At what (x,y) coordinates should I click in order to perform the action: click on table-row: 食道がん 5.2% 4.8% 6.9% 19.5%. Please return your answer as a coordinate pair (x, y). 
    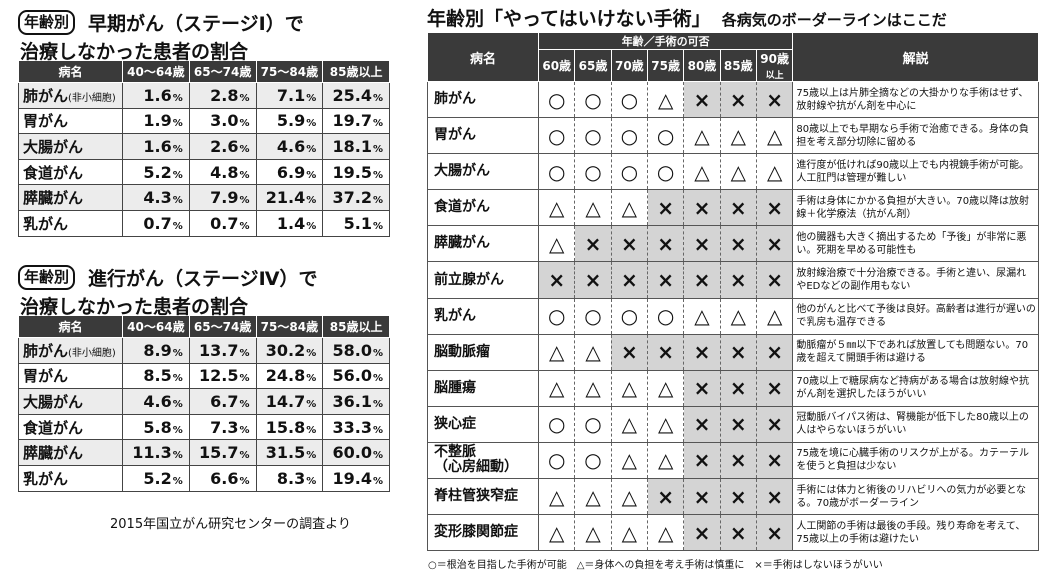
    Looking at the image, I should click on (204, 172).